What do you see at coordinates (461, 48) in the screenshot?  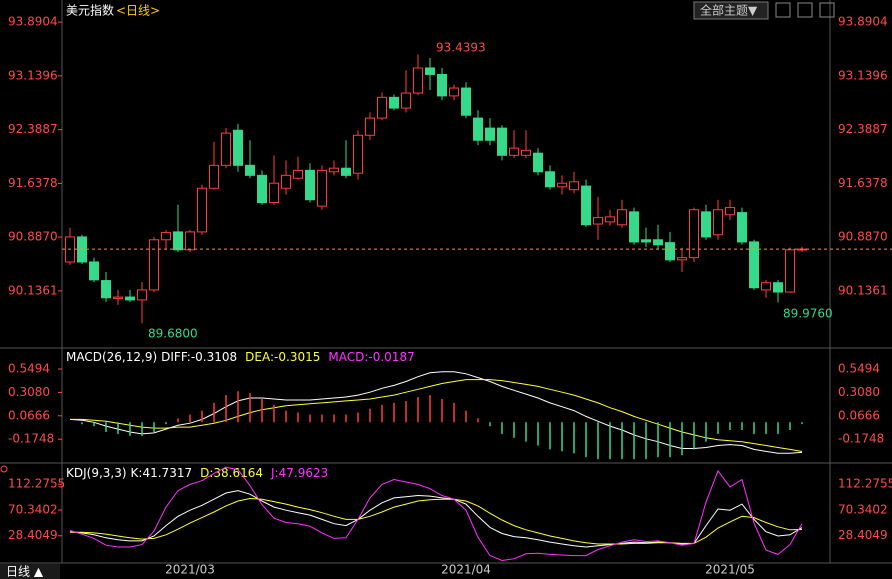 I see `high-annotation: 93.4393` at bounding box center [461, 48].